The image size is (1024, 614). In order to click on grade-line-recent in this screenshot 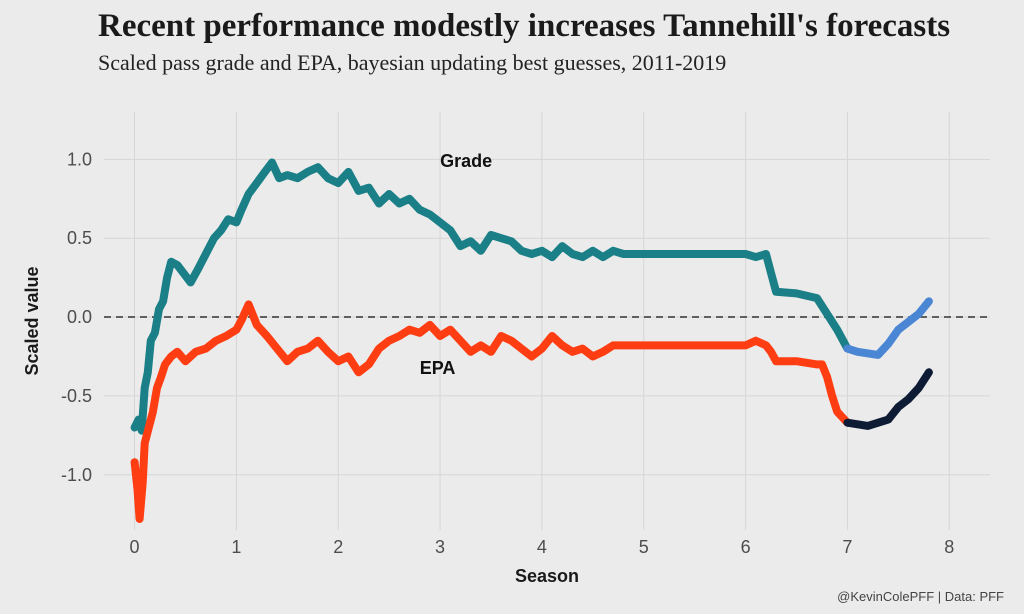, I will do `click(888, 328)`.